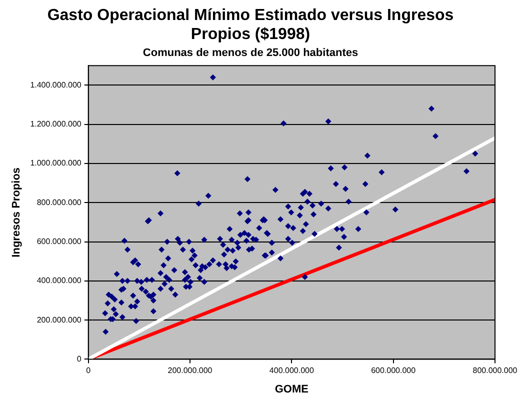  What do you see at coordinates (495, 371) in the screenshot?
I see `x-tick-label: 800.000.000` at bounding box center [495, 371].